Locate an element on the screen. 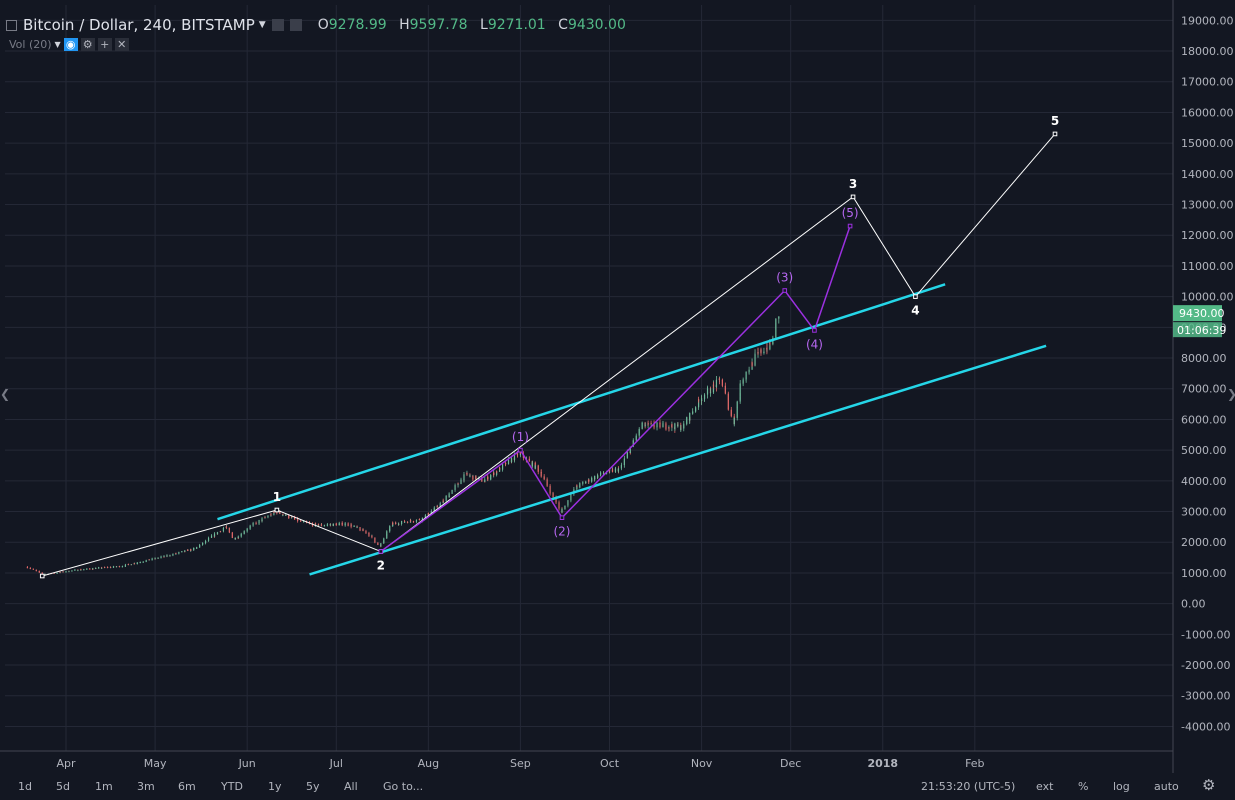 The image size is (1235, 800). timeframe-5y: 5y is located at coordinates (313, 786).